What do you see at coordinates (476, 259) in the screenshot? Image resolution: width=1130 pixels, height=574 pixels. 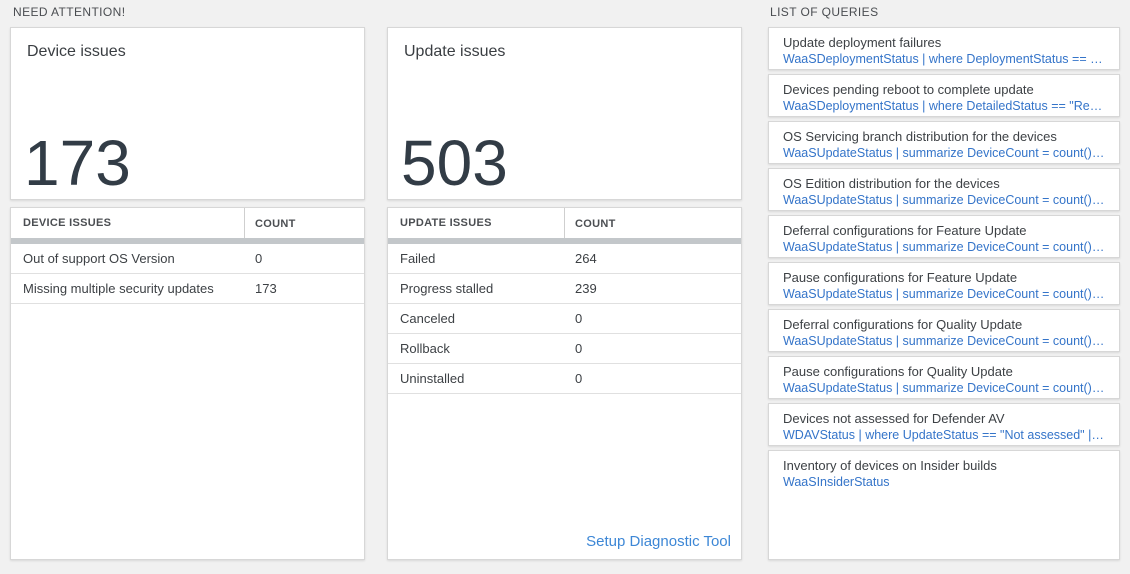 I see `row-label-cell: Failed` at bounding box center [476, 259].